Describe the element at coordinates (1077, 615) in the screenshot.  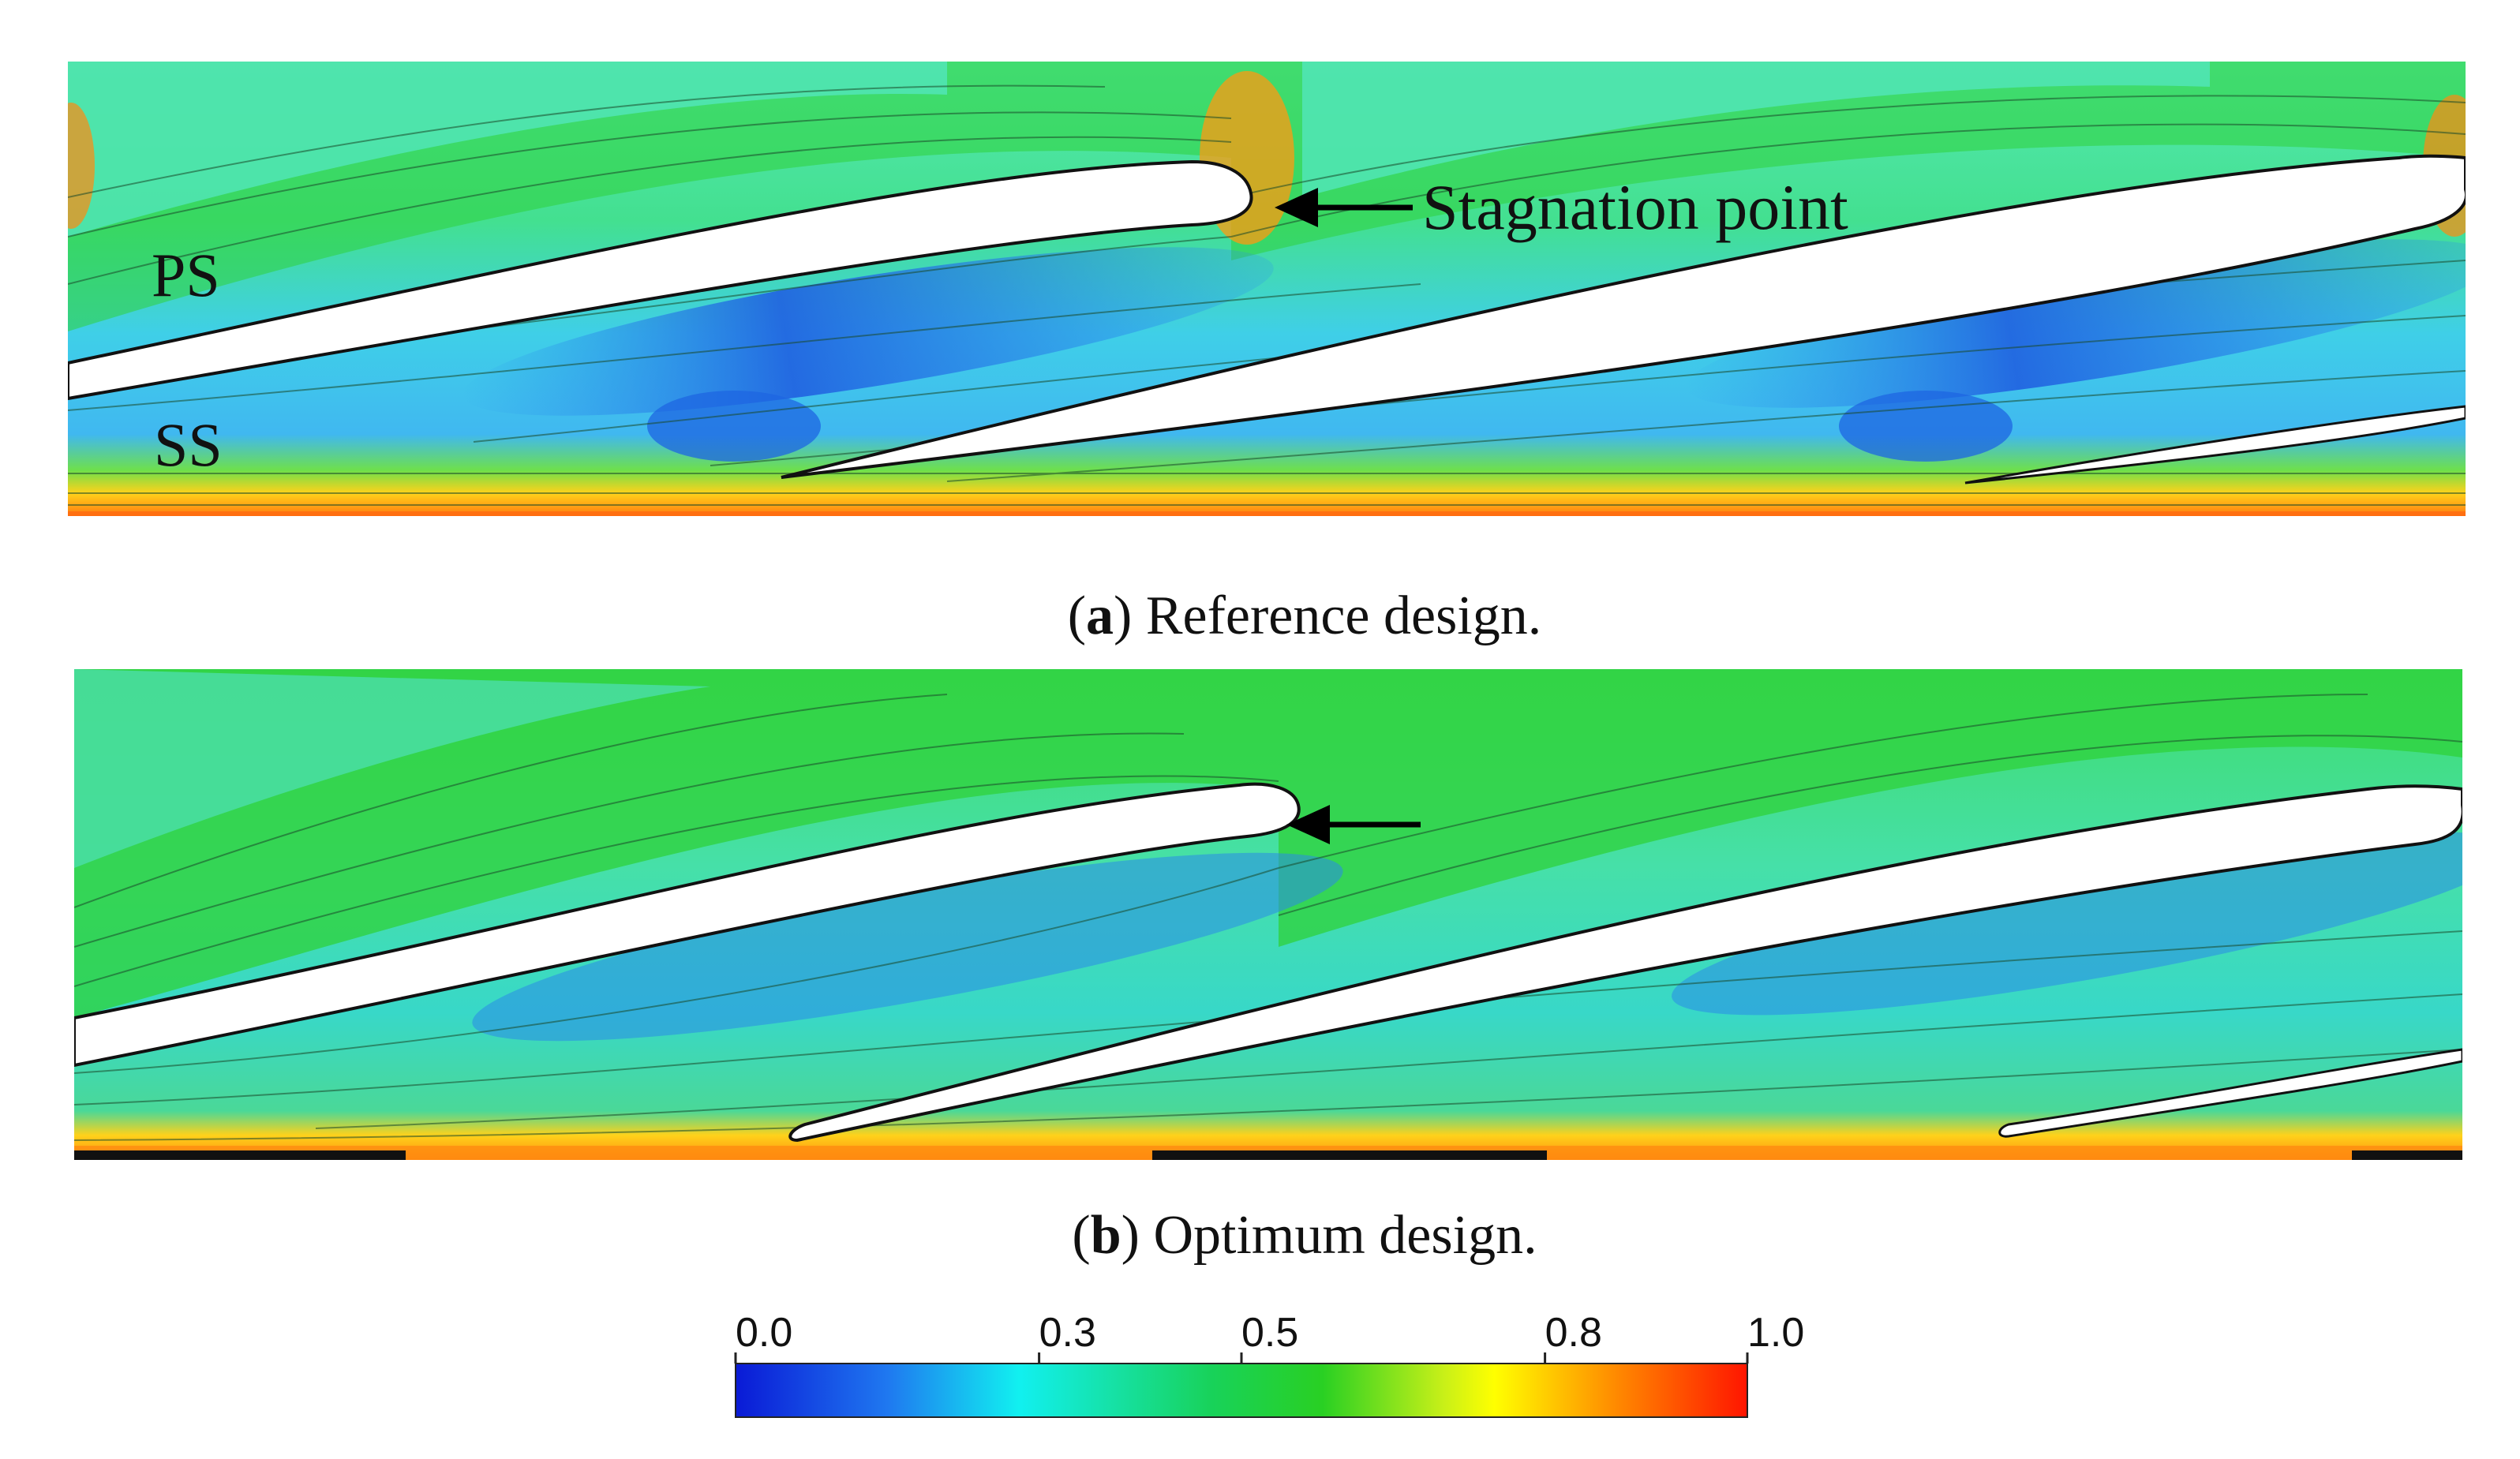
I see `caption-a-open-paren: (` at that location.